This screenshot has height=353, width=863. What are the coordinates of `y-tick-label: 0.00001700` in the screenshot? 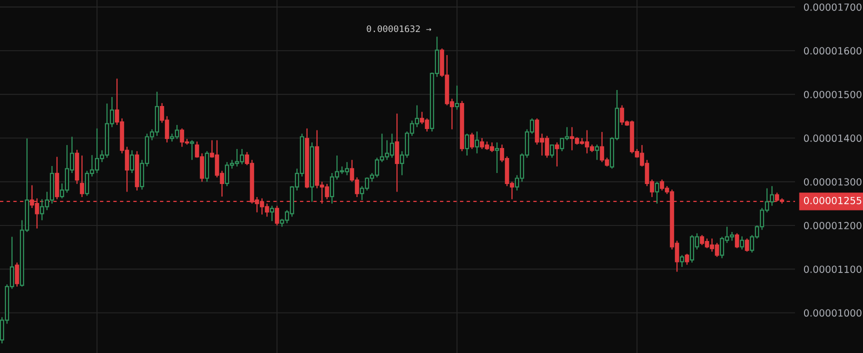 It's located at (833, 7).